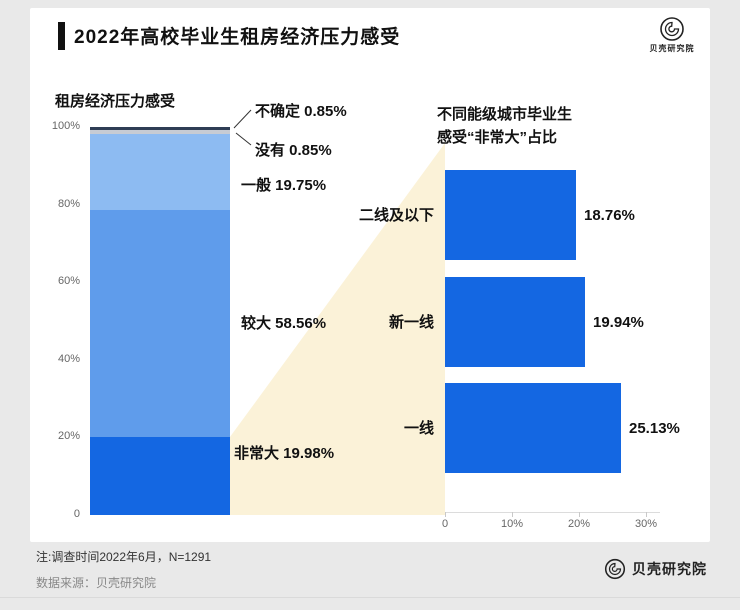  Describe the element at coordinates (301, 111) in the screenshot. I see `callout-label-uncertain: 不确定 0.85%` at that location.